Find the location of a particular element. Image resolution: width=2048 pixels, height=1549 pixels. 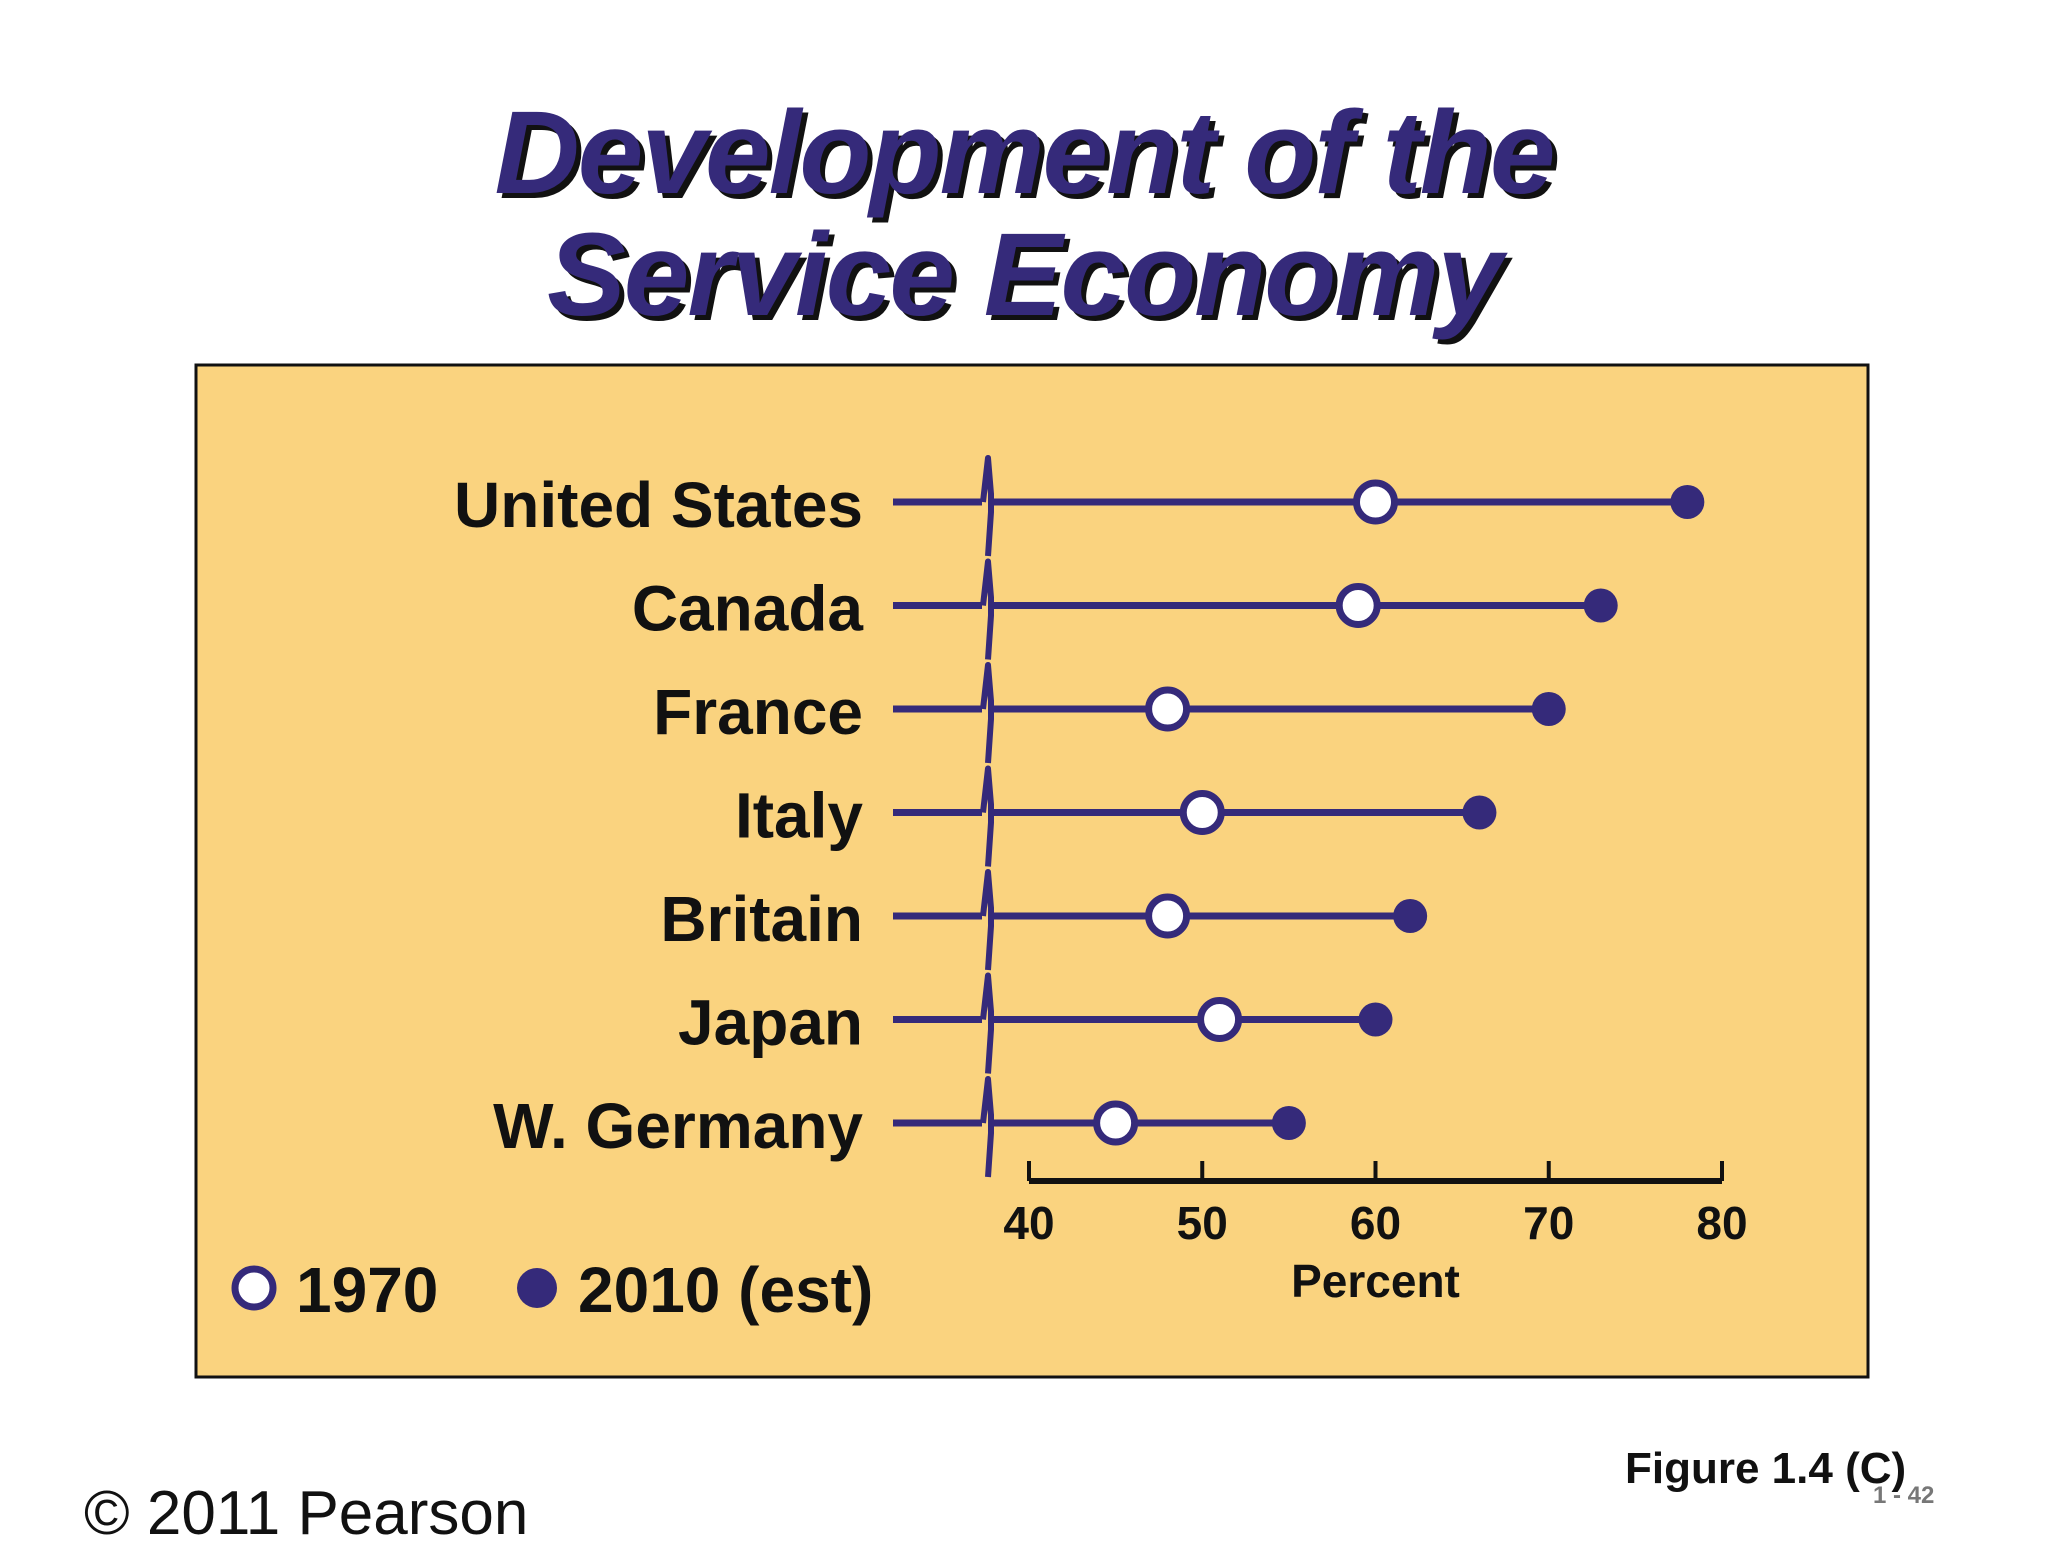

category-label: Japan is located at coordinates (770, 1023).